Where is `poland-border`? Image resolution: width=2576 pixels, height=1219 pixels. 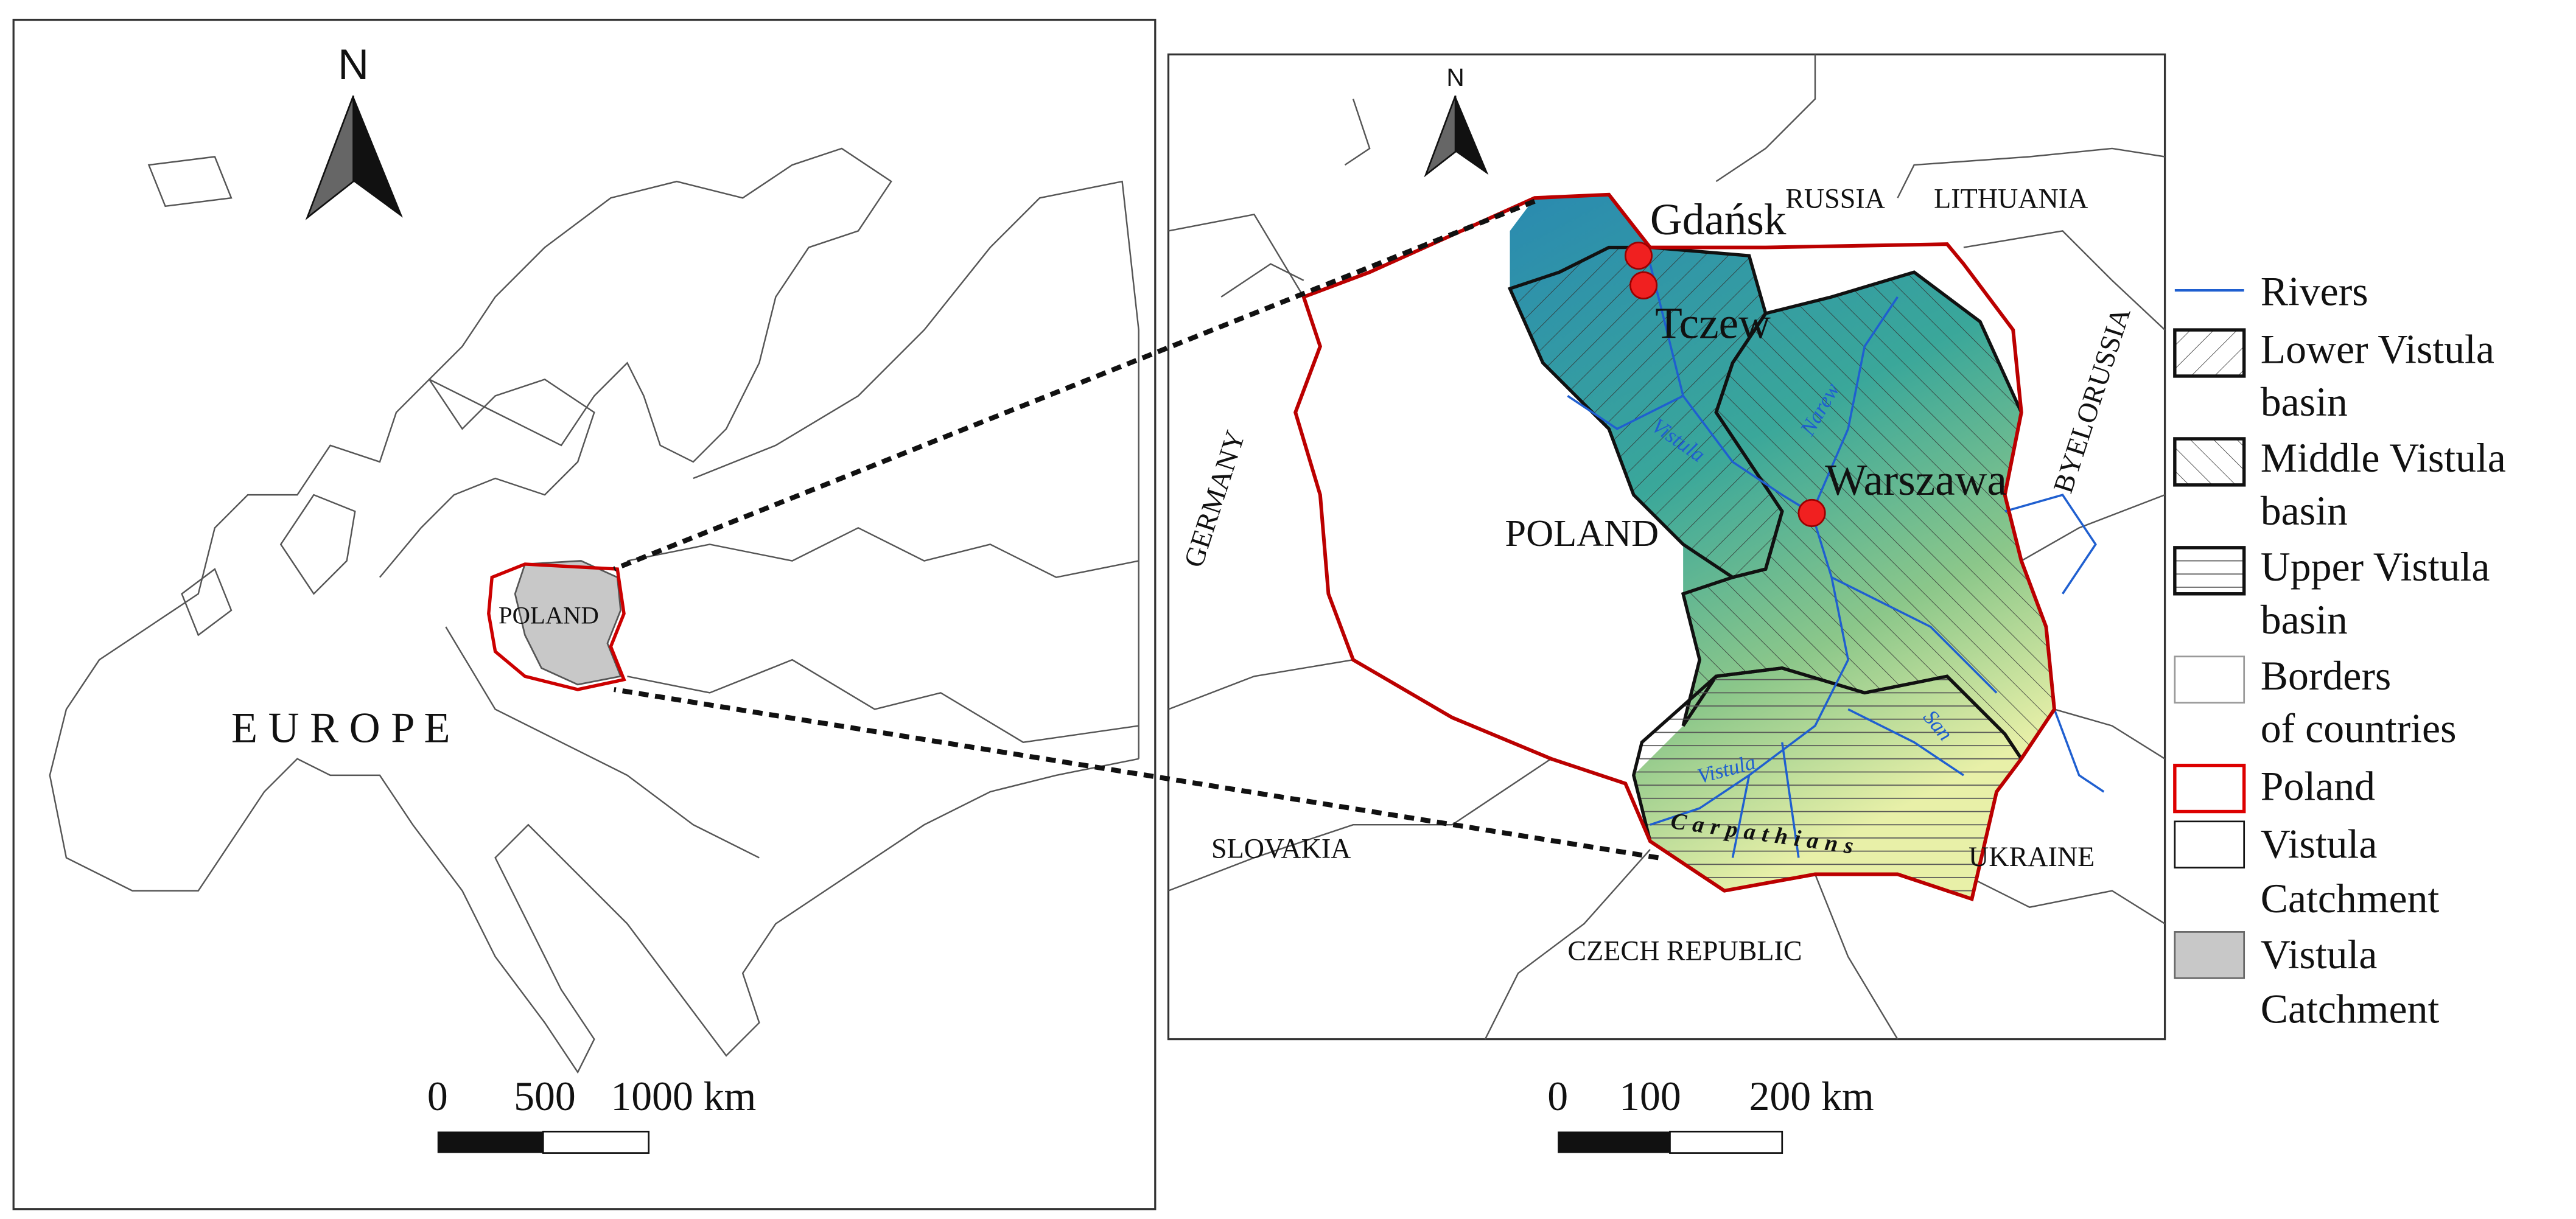 poland-border is located at coordinates (556, 626).